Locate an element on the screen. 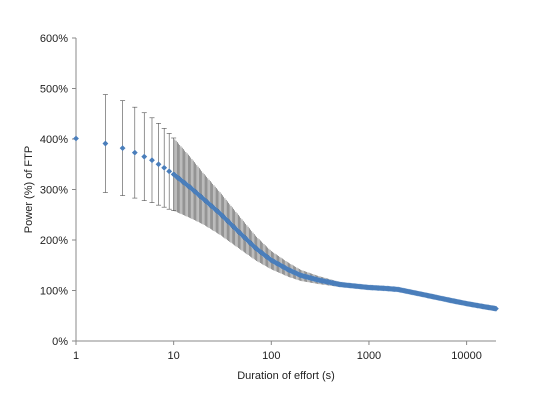 Image resolution: width=540 pixels, height=410 pixels. x-tick-label: 1000 is located at coordinates (369, 356).